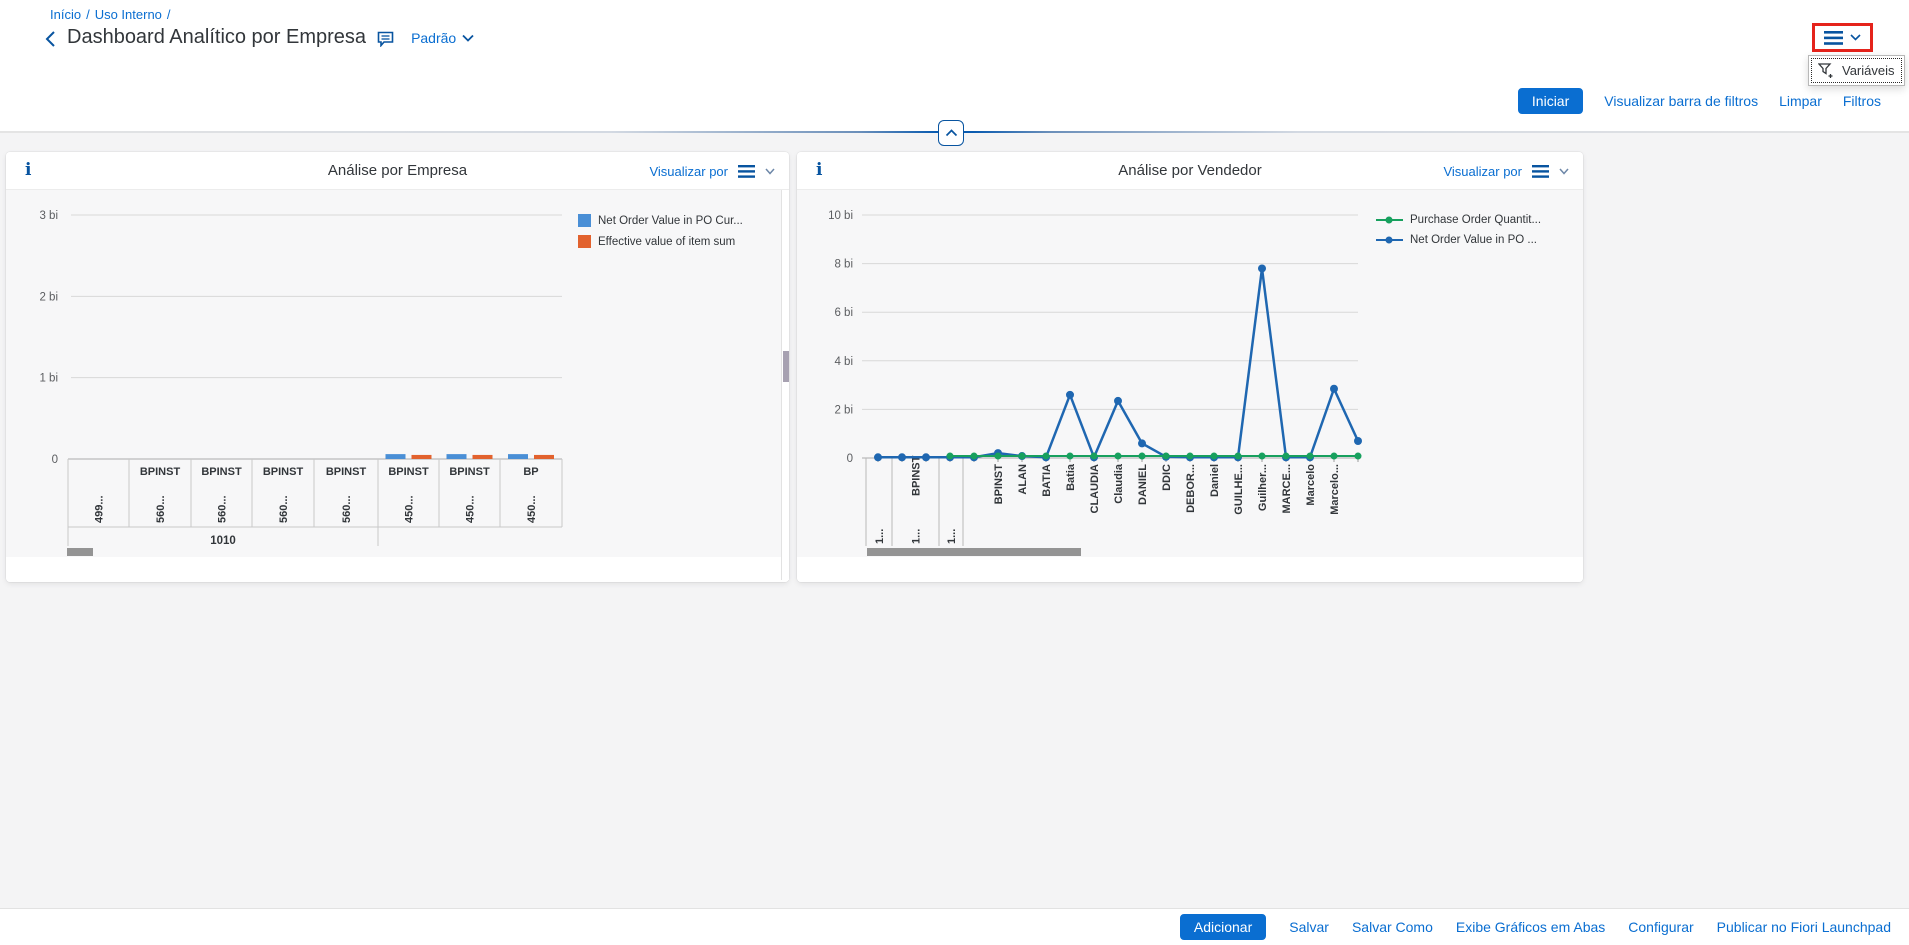 This screenshot has height=945, width=1909. Describe the element at coordinates (1392, 927) in the screenshot. I see `salvar-como-link: Salvar Como` at that location.